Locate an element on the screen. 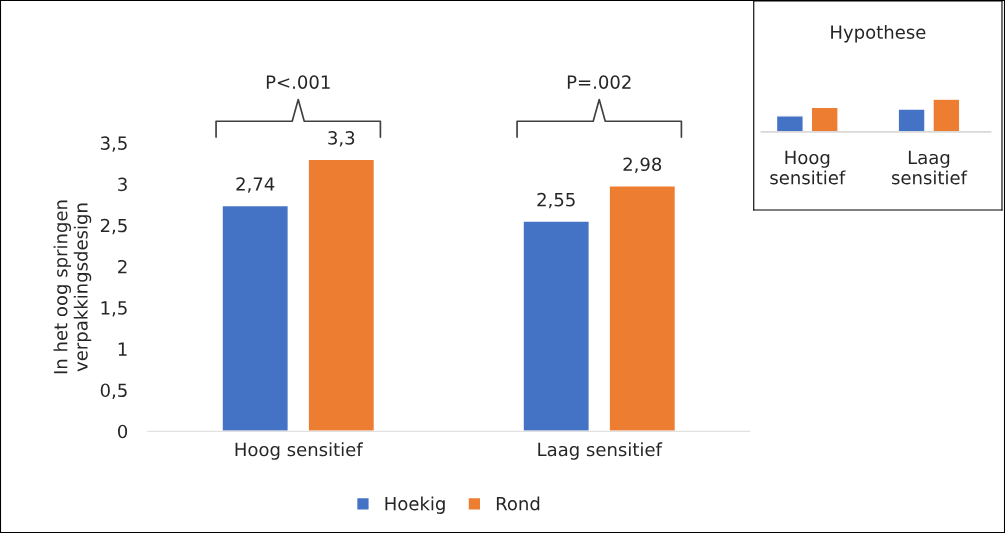  data-label: 2,74 is located at coordinates (255, 185).